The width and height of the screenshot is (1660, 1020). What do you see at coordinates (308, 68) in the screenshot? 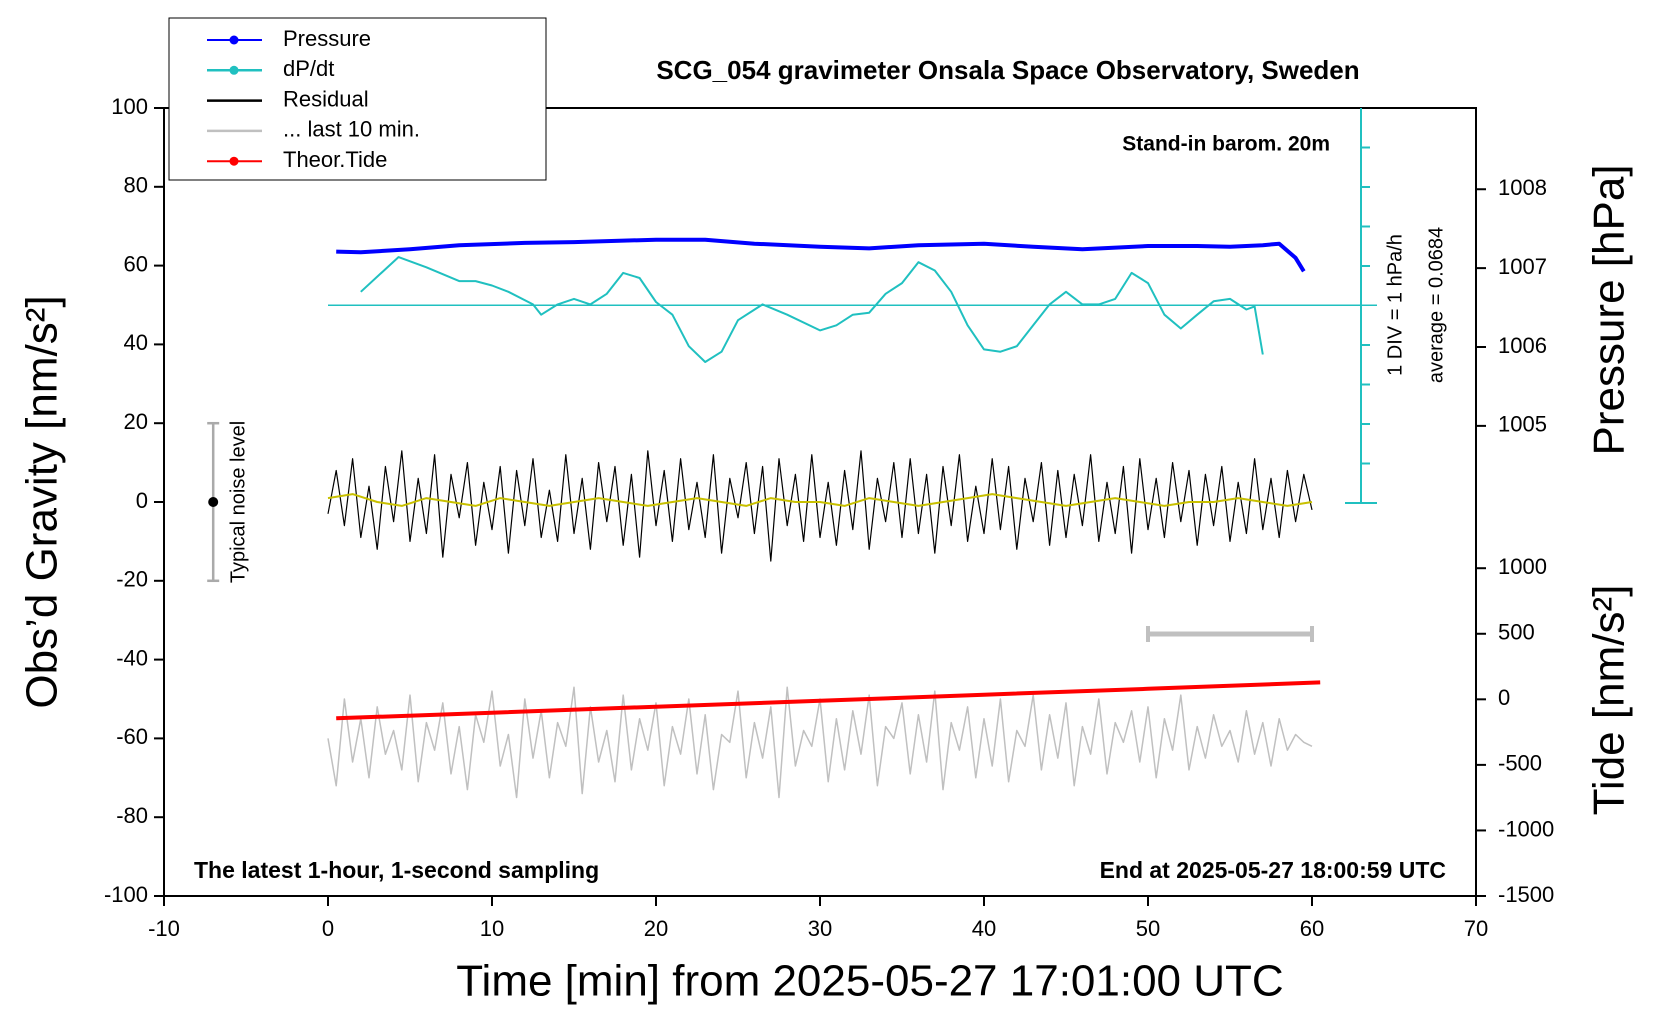
I see `legend-label: dP/dt` at bounding box center [308, 68].